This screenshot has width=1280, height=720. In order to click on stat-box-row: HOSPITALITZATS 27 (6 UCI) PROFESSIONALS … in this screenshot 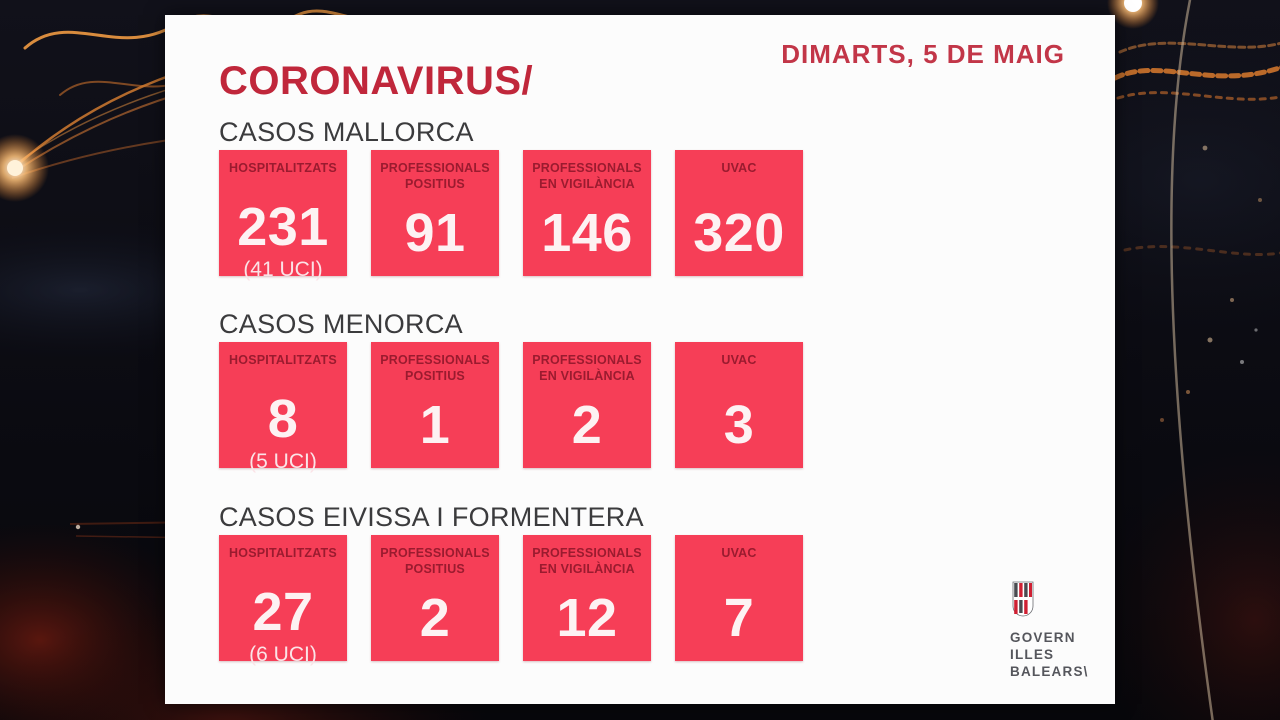, I will do `click(511, 600)`.